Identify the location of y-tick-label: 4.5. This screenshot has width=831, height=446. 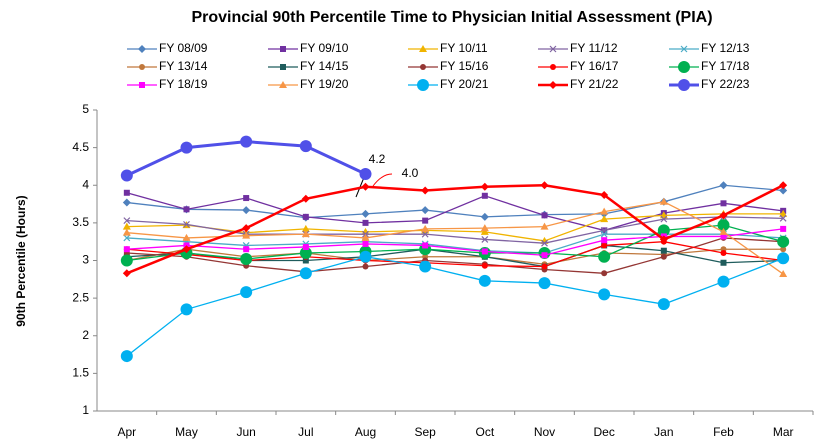
(80, 147).